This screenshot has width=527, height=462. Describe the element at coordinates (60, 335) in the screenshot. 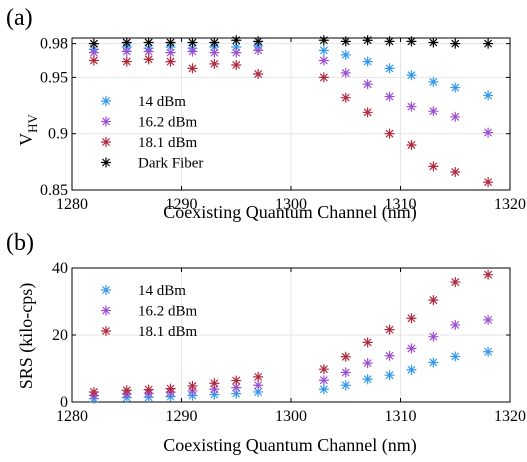

I see `panel-b-y-tick-label: 20` at that location.